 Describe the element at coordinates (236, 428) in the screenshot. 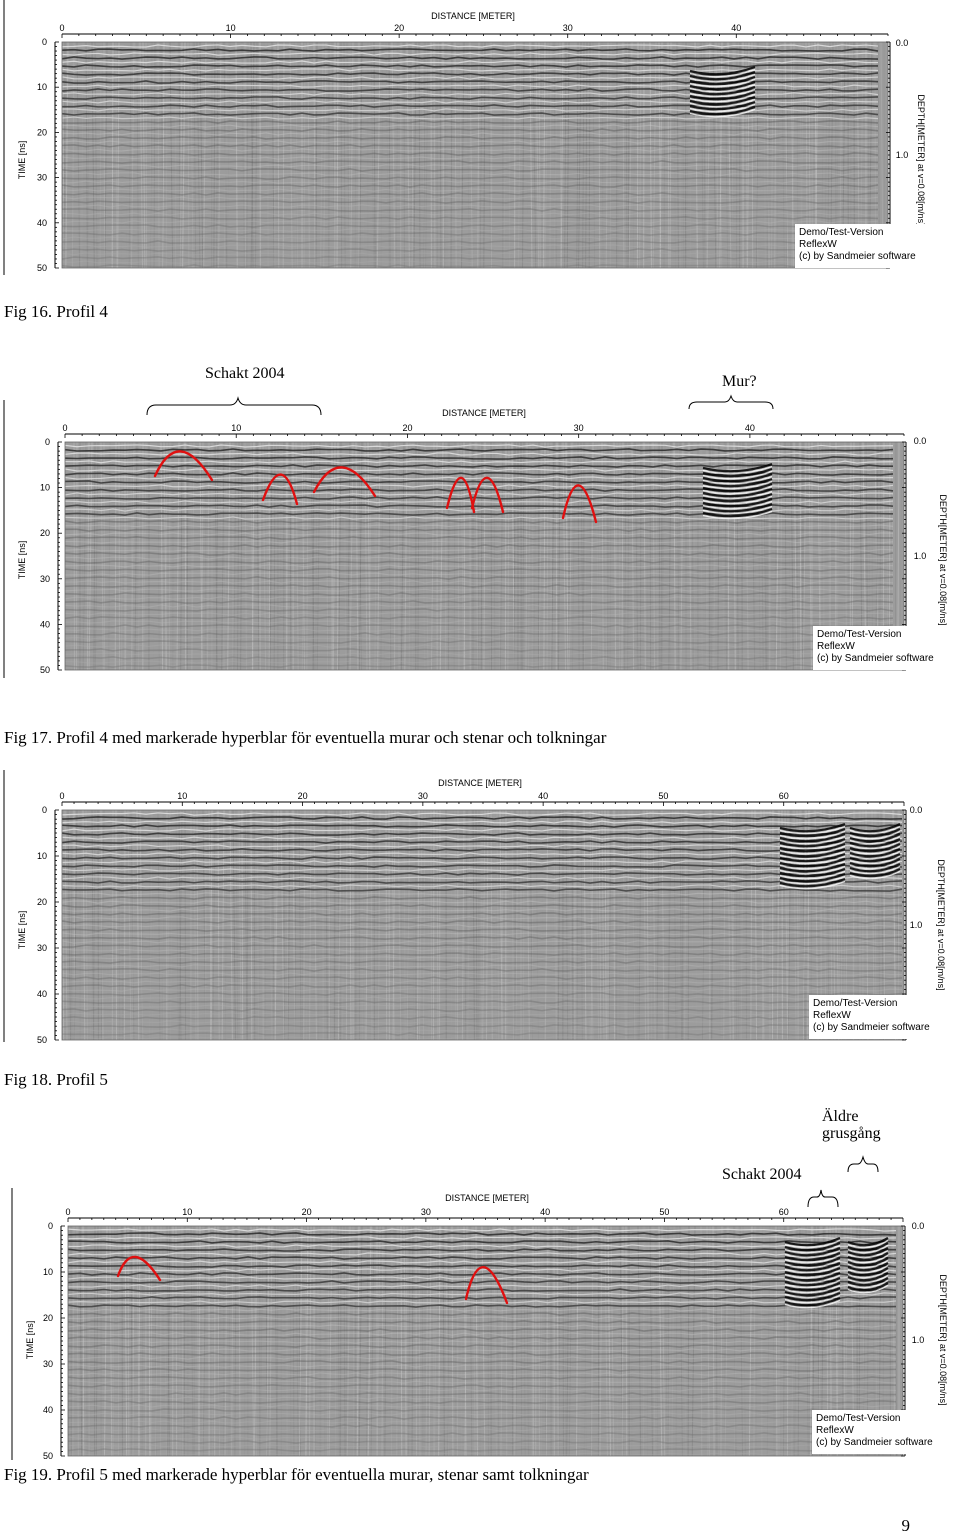

I see `distance-tick-label: 10` at that location.